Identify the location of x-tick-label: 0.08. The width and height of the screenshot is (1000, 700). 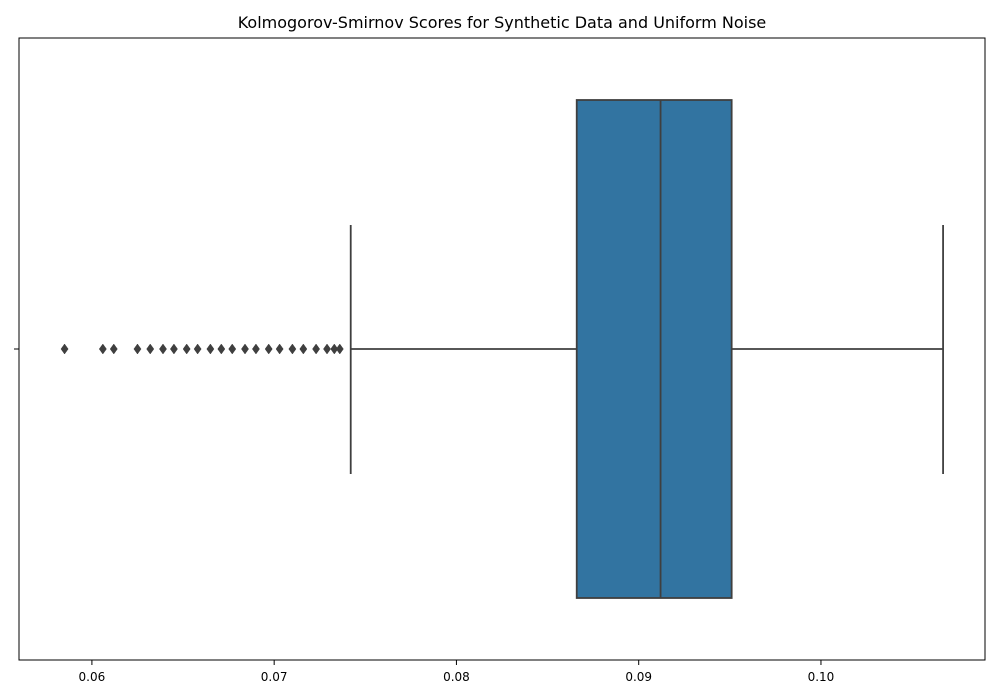
(456, 677).